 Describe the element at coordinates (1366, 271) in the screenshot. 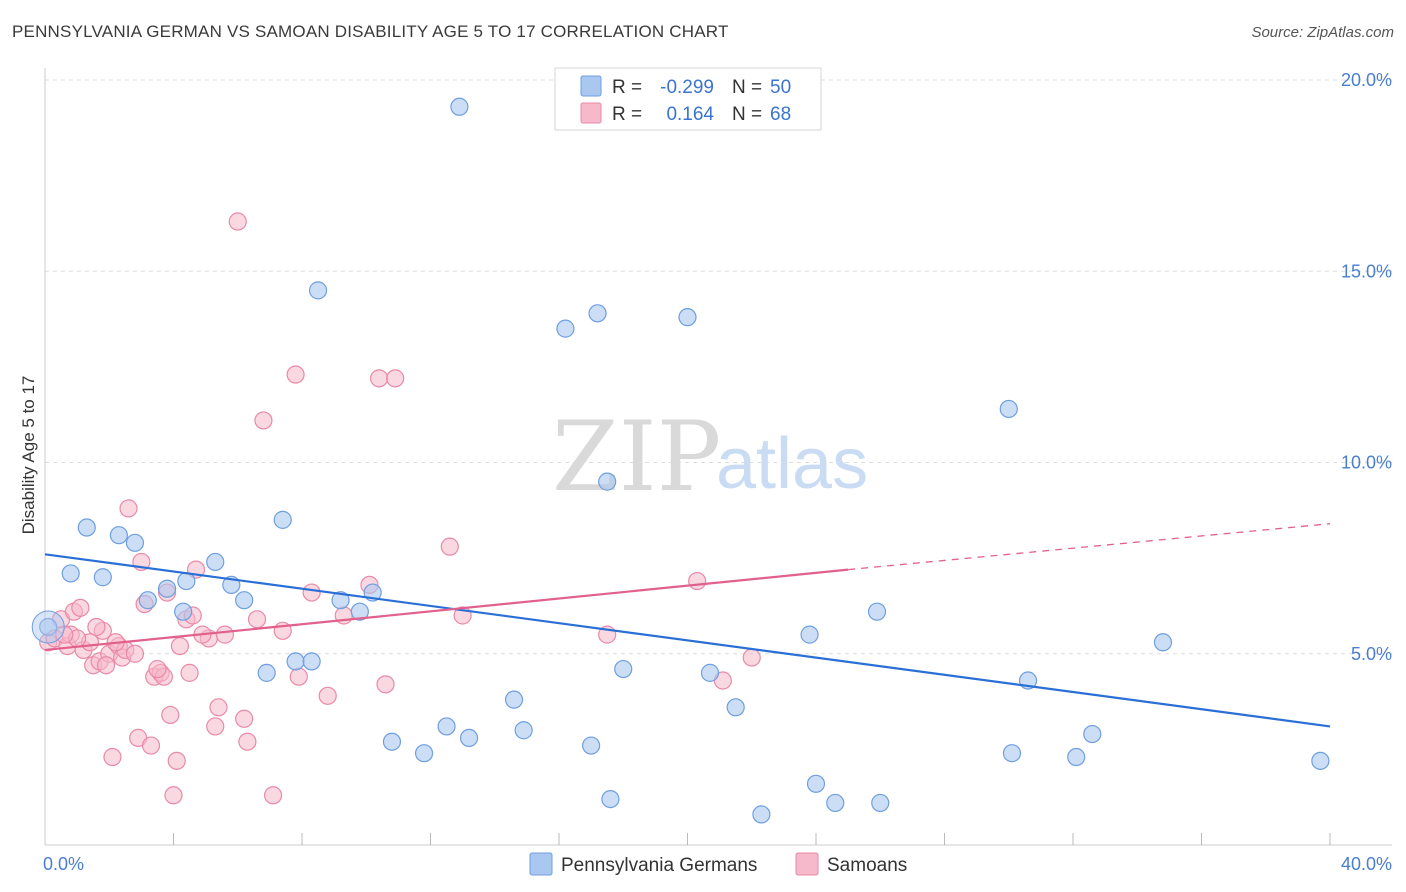

I see `y-tick-label-2: 15.0%` at that location.